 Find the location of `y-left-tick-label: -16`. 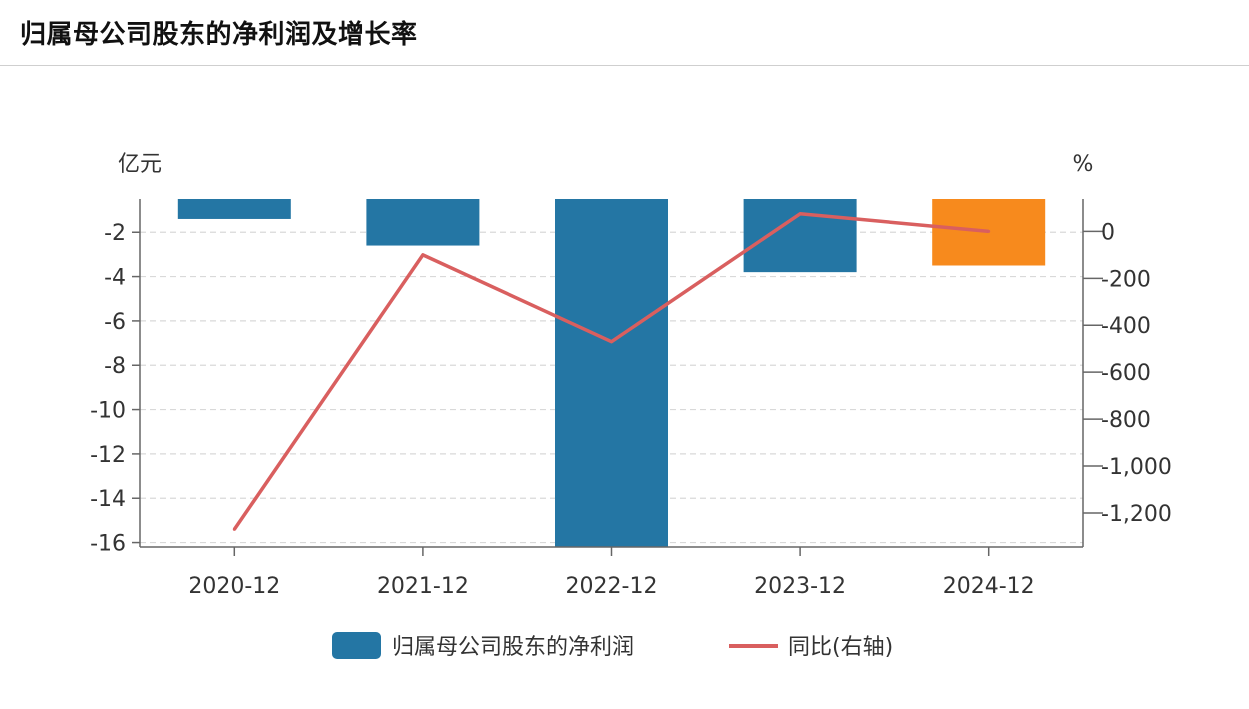

y-left-tick-label: -16 is located at coordinates (108, 544).